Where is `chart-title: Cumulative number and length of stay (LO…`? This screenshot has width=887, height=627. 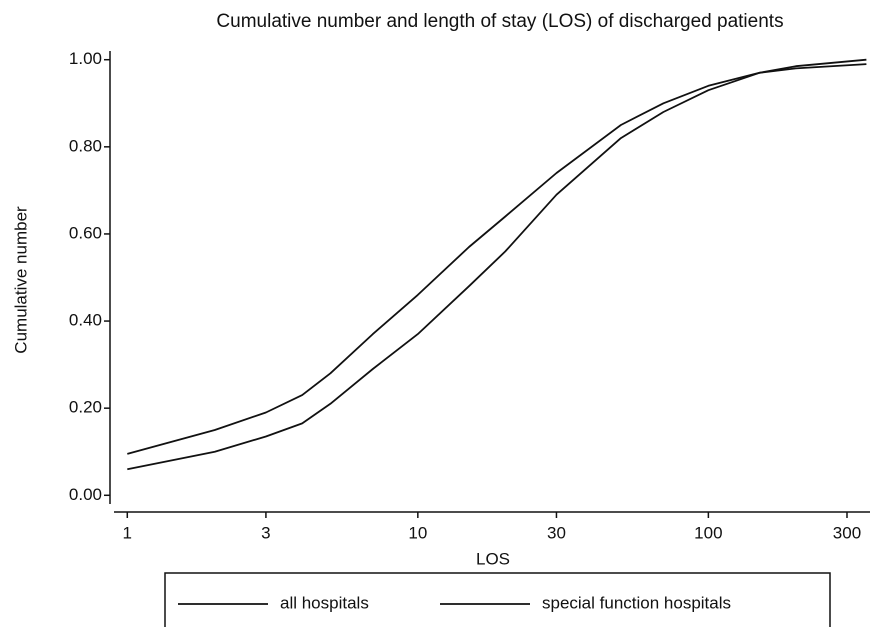
chart-title: Cumulative number and length of stay (LO… is located at coordinates (499, 21).